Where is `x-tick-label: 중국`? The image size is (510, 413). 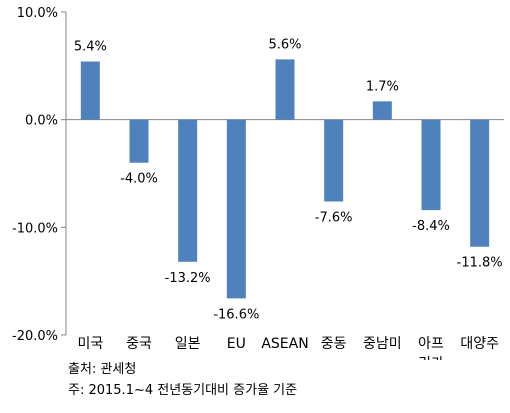
x-tick-label: 중국 is located at coordinates (139, 344).